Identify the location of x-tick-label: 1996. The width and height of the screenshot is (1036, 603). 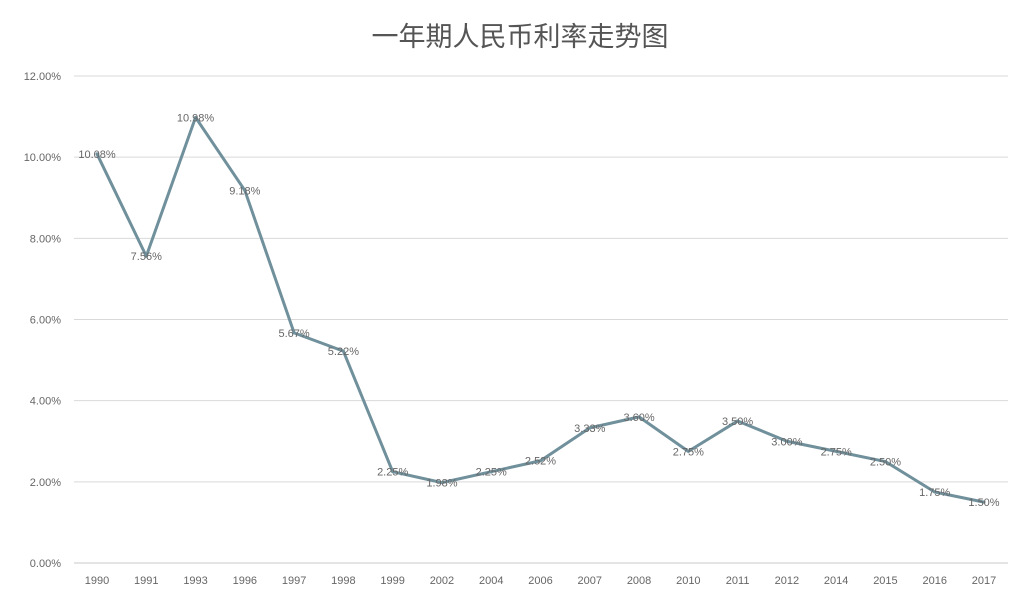
(245, 581).